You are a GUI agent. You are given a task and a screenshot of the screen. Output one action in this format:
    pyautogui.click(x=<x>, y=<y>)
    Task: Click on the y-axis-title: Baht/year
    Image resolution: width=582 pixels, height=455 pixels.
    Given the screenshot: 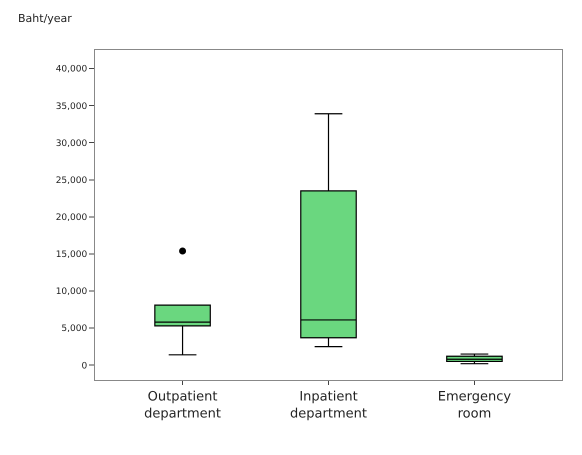 What is the action you would take?
    pyautogui.click(x=45, y=18)
    